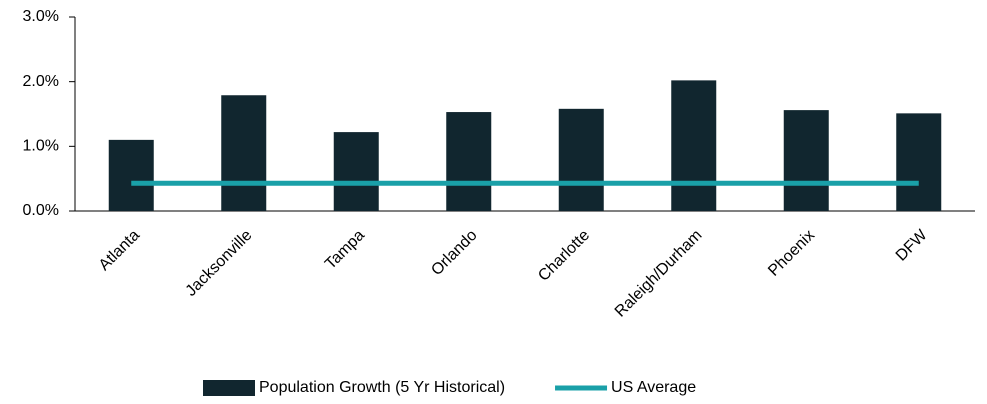 The image size is (987, 404). Describe the element at coordinates (345, 250) in the screenshot. I see `x-tick-label: Tampa` at that location.